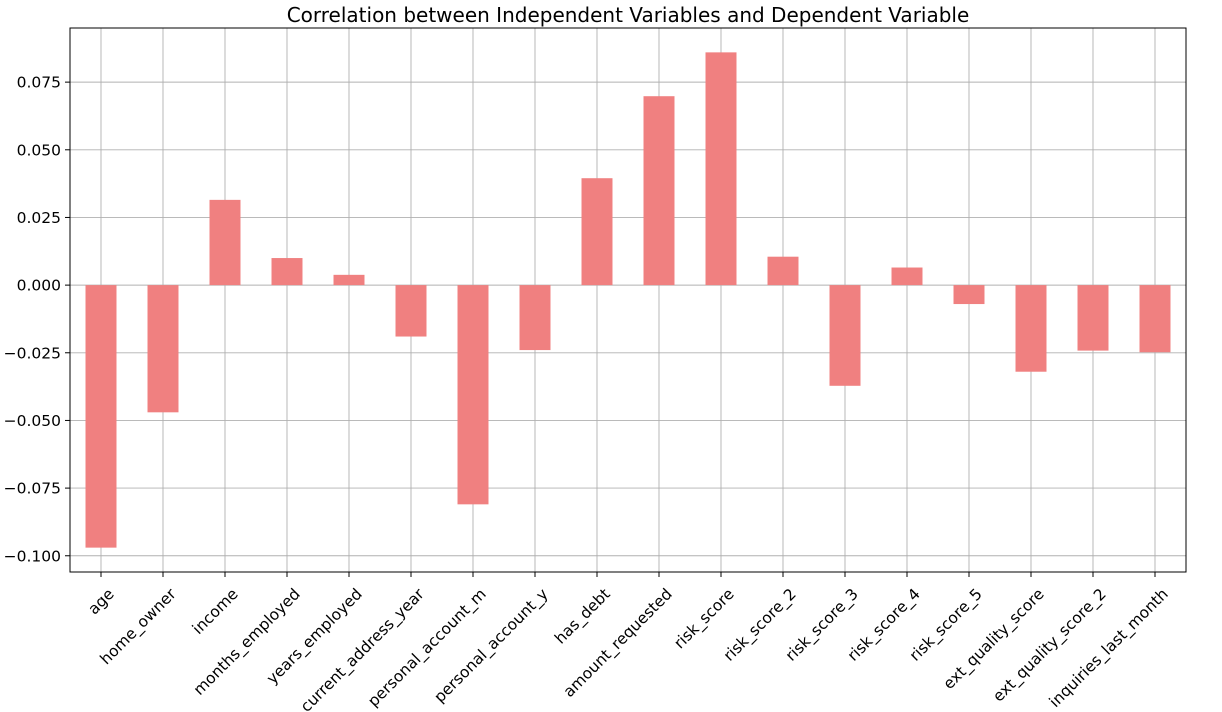 The image size is (1222, 712). I want to click on bar-age, so click(101, 416).